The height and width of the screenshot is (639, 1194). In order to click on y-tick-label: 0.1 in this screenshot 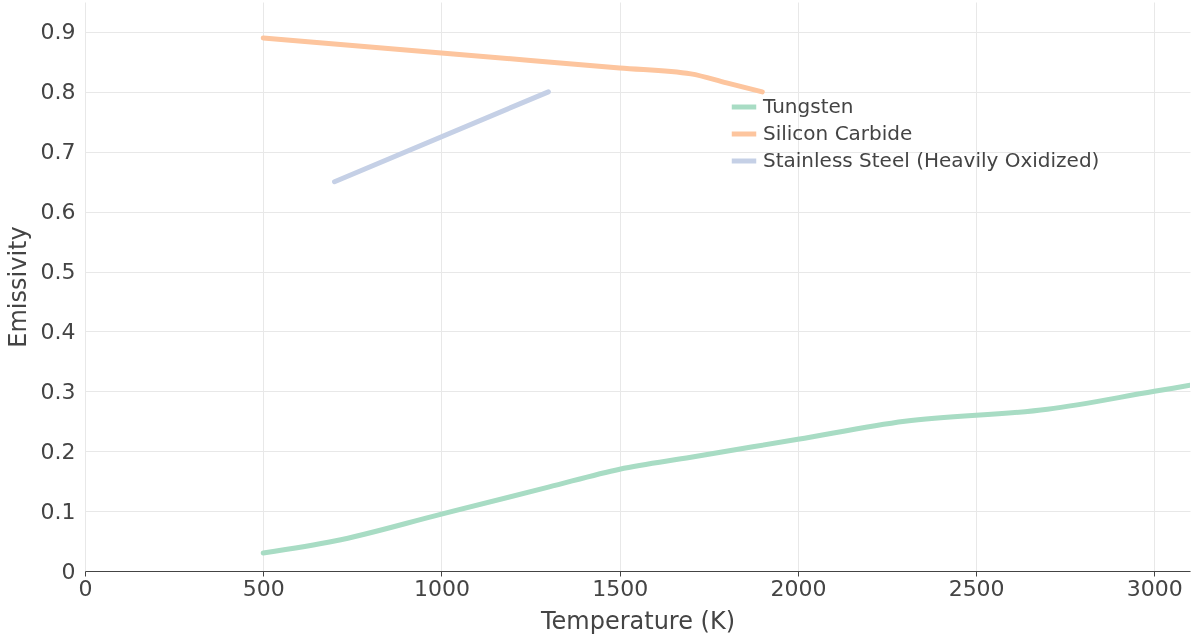, I will do `click(58, 511)`.